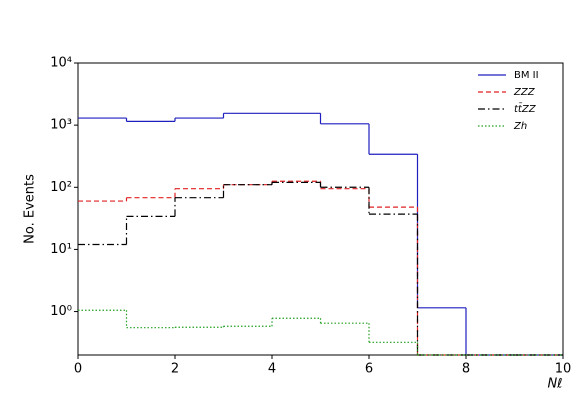 The image size is (586, 404). Describe the element at coordinates (520, 126) in the screenshot. I see `legend-label: Zh` at that location.